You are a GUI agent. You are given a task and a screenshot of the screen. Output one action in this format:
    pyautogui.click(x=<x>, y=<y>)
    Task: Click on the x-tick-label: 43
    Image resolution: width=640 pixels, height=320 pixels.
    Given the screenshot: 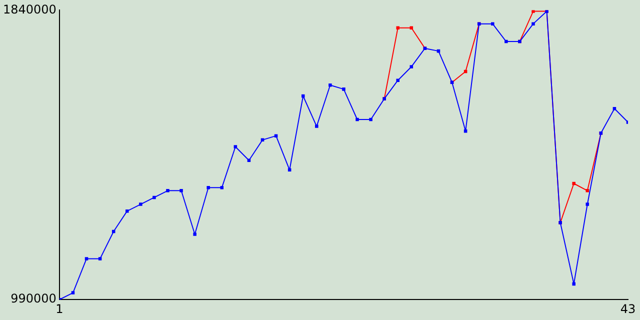 What is the action you would take?
    pyautogui.click(x=628, y=309)
    